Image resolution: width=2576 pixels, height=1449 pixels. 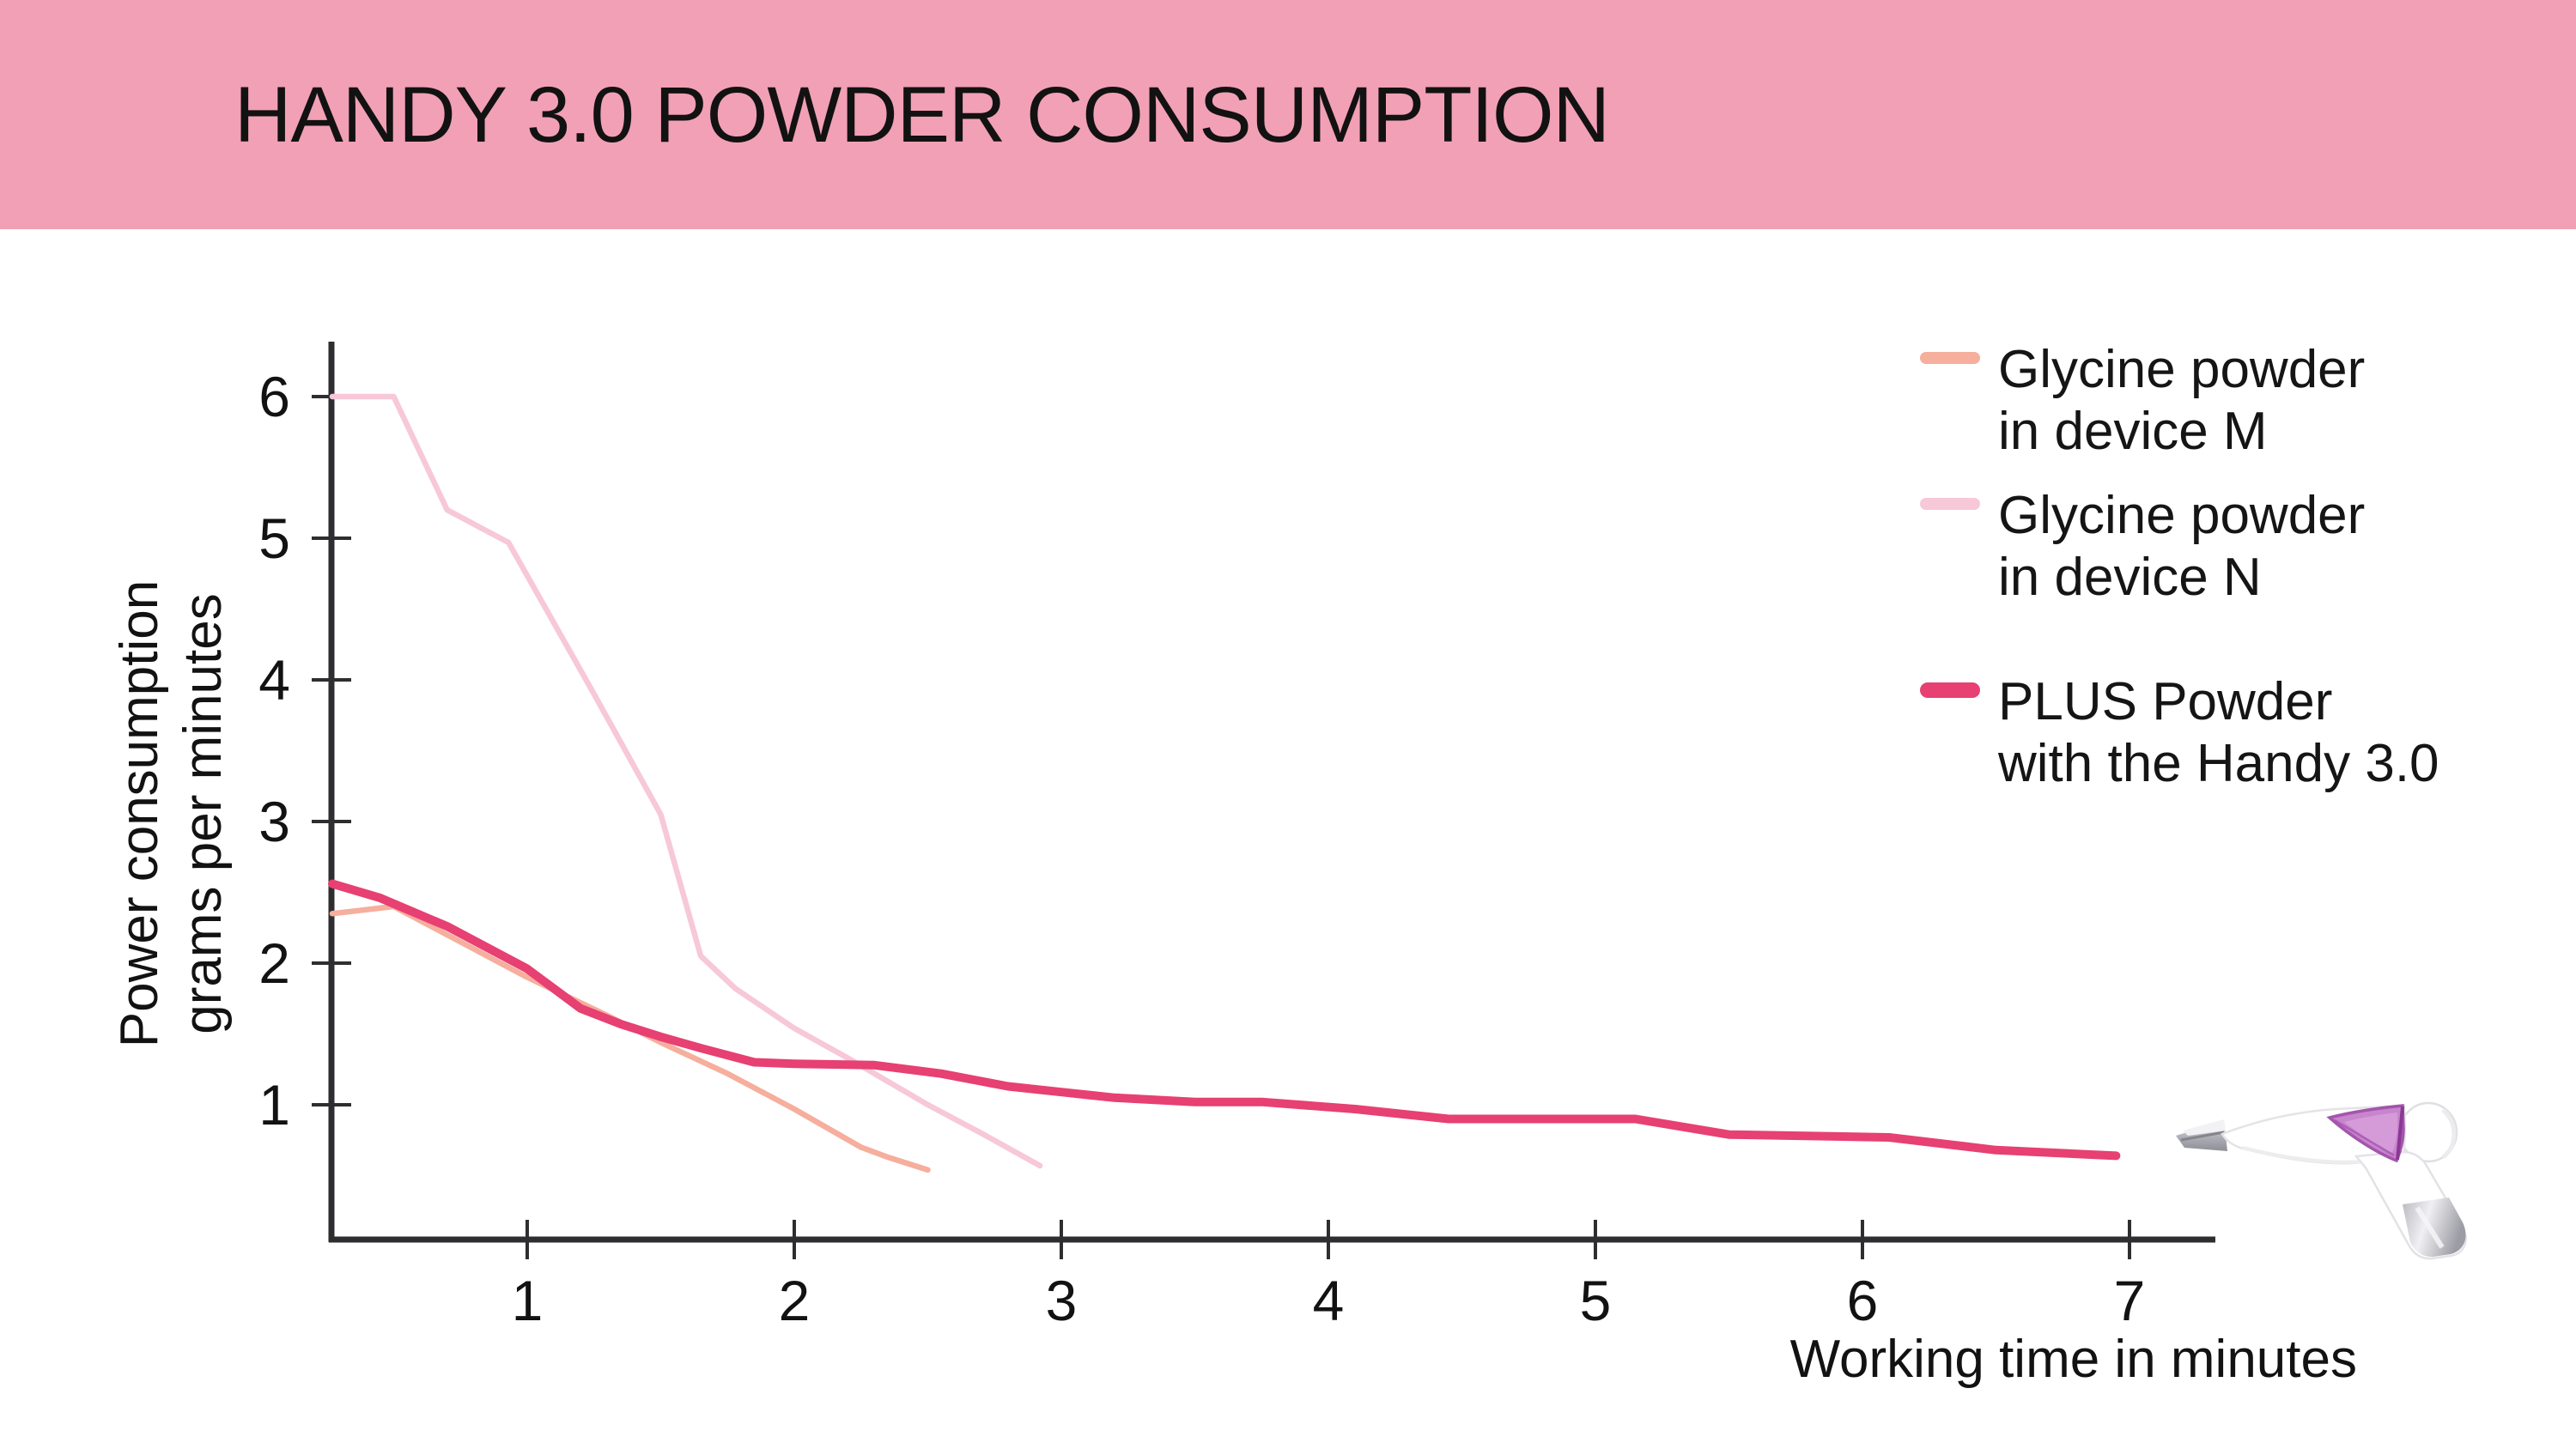 I want to click on legend-swatch-plus-powder, so click(x=1950, y=690).